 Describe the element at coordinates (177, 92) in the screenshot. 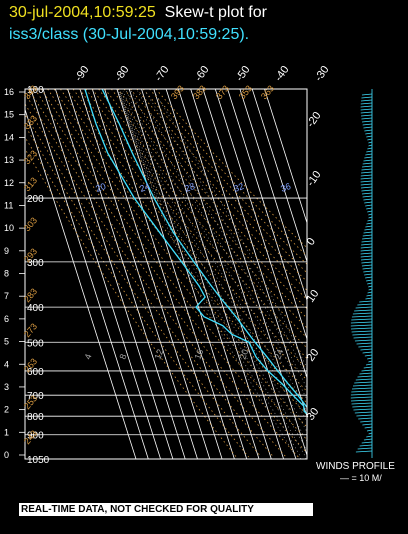

I see `theta-label: 393` at that location.